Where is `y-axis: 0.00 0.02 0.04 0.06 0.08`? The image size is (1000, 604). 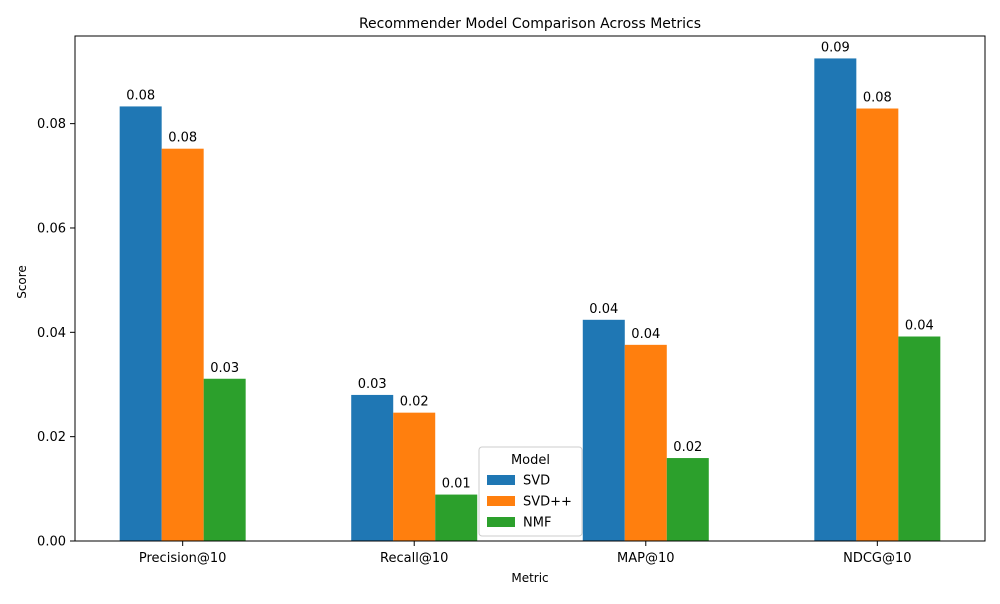 y-axis: 0.00 0.02 0.04 0.06 0.08 is located at coordinates (56, 333).